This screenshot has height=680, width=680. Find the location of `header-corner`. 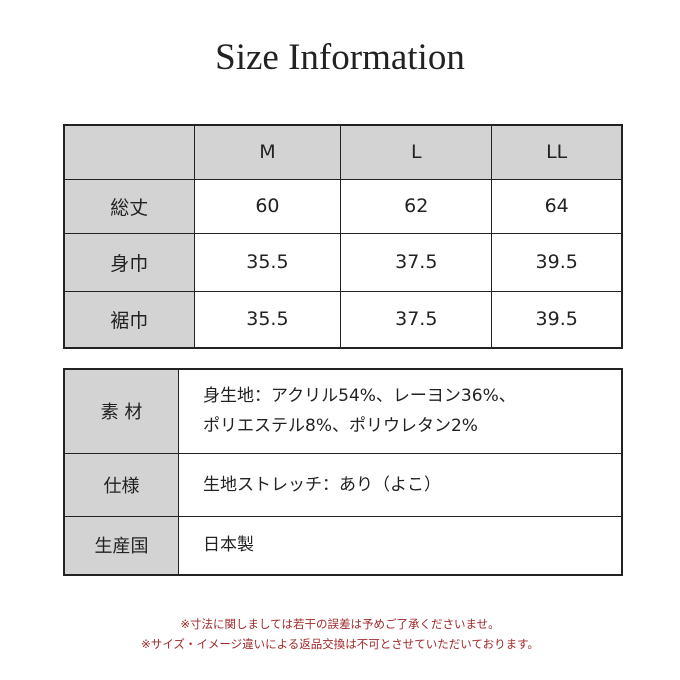

header-corner is located at coordinates (129, 152).